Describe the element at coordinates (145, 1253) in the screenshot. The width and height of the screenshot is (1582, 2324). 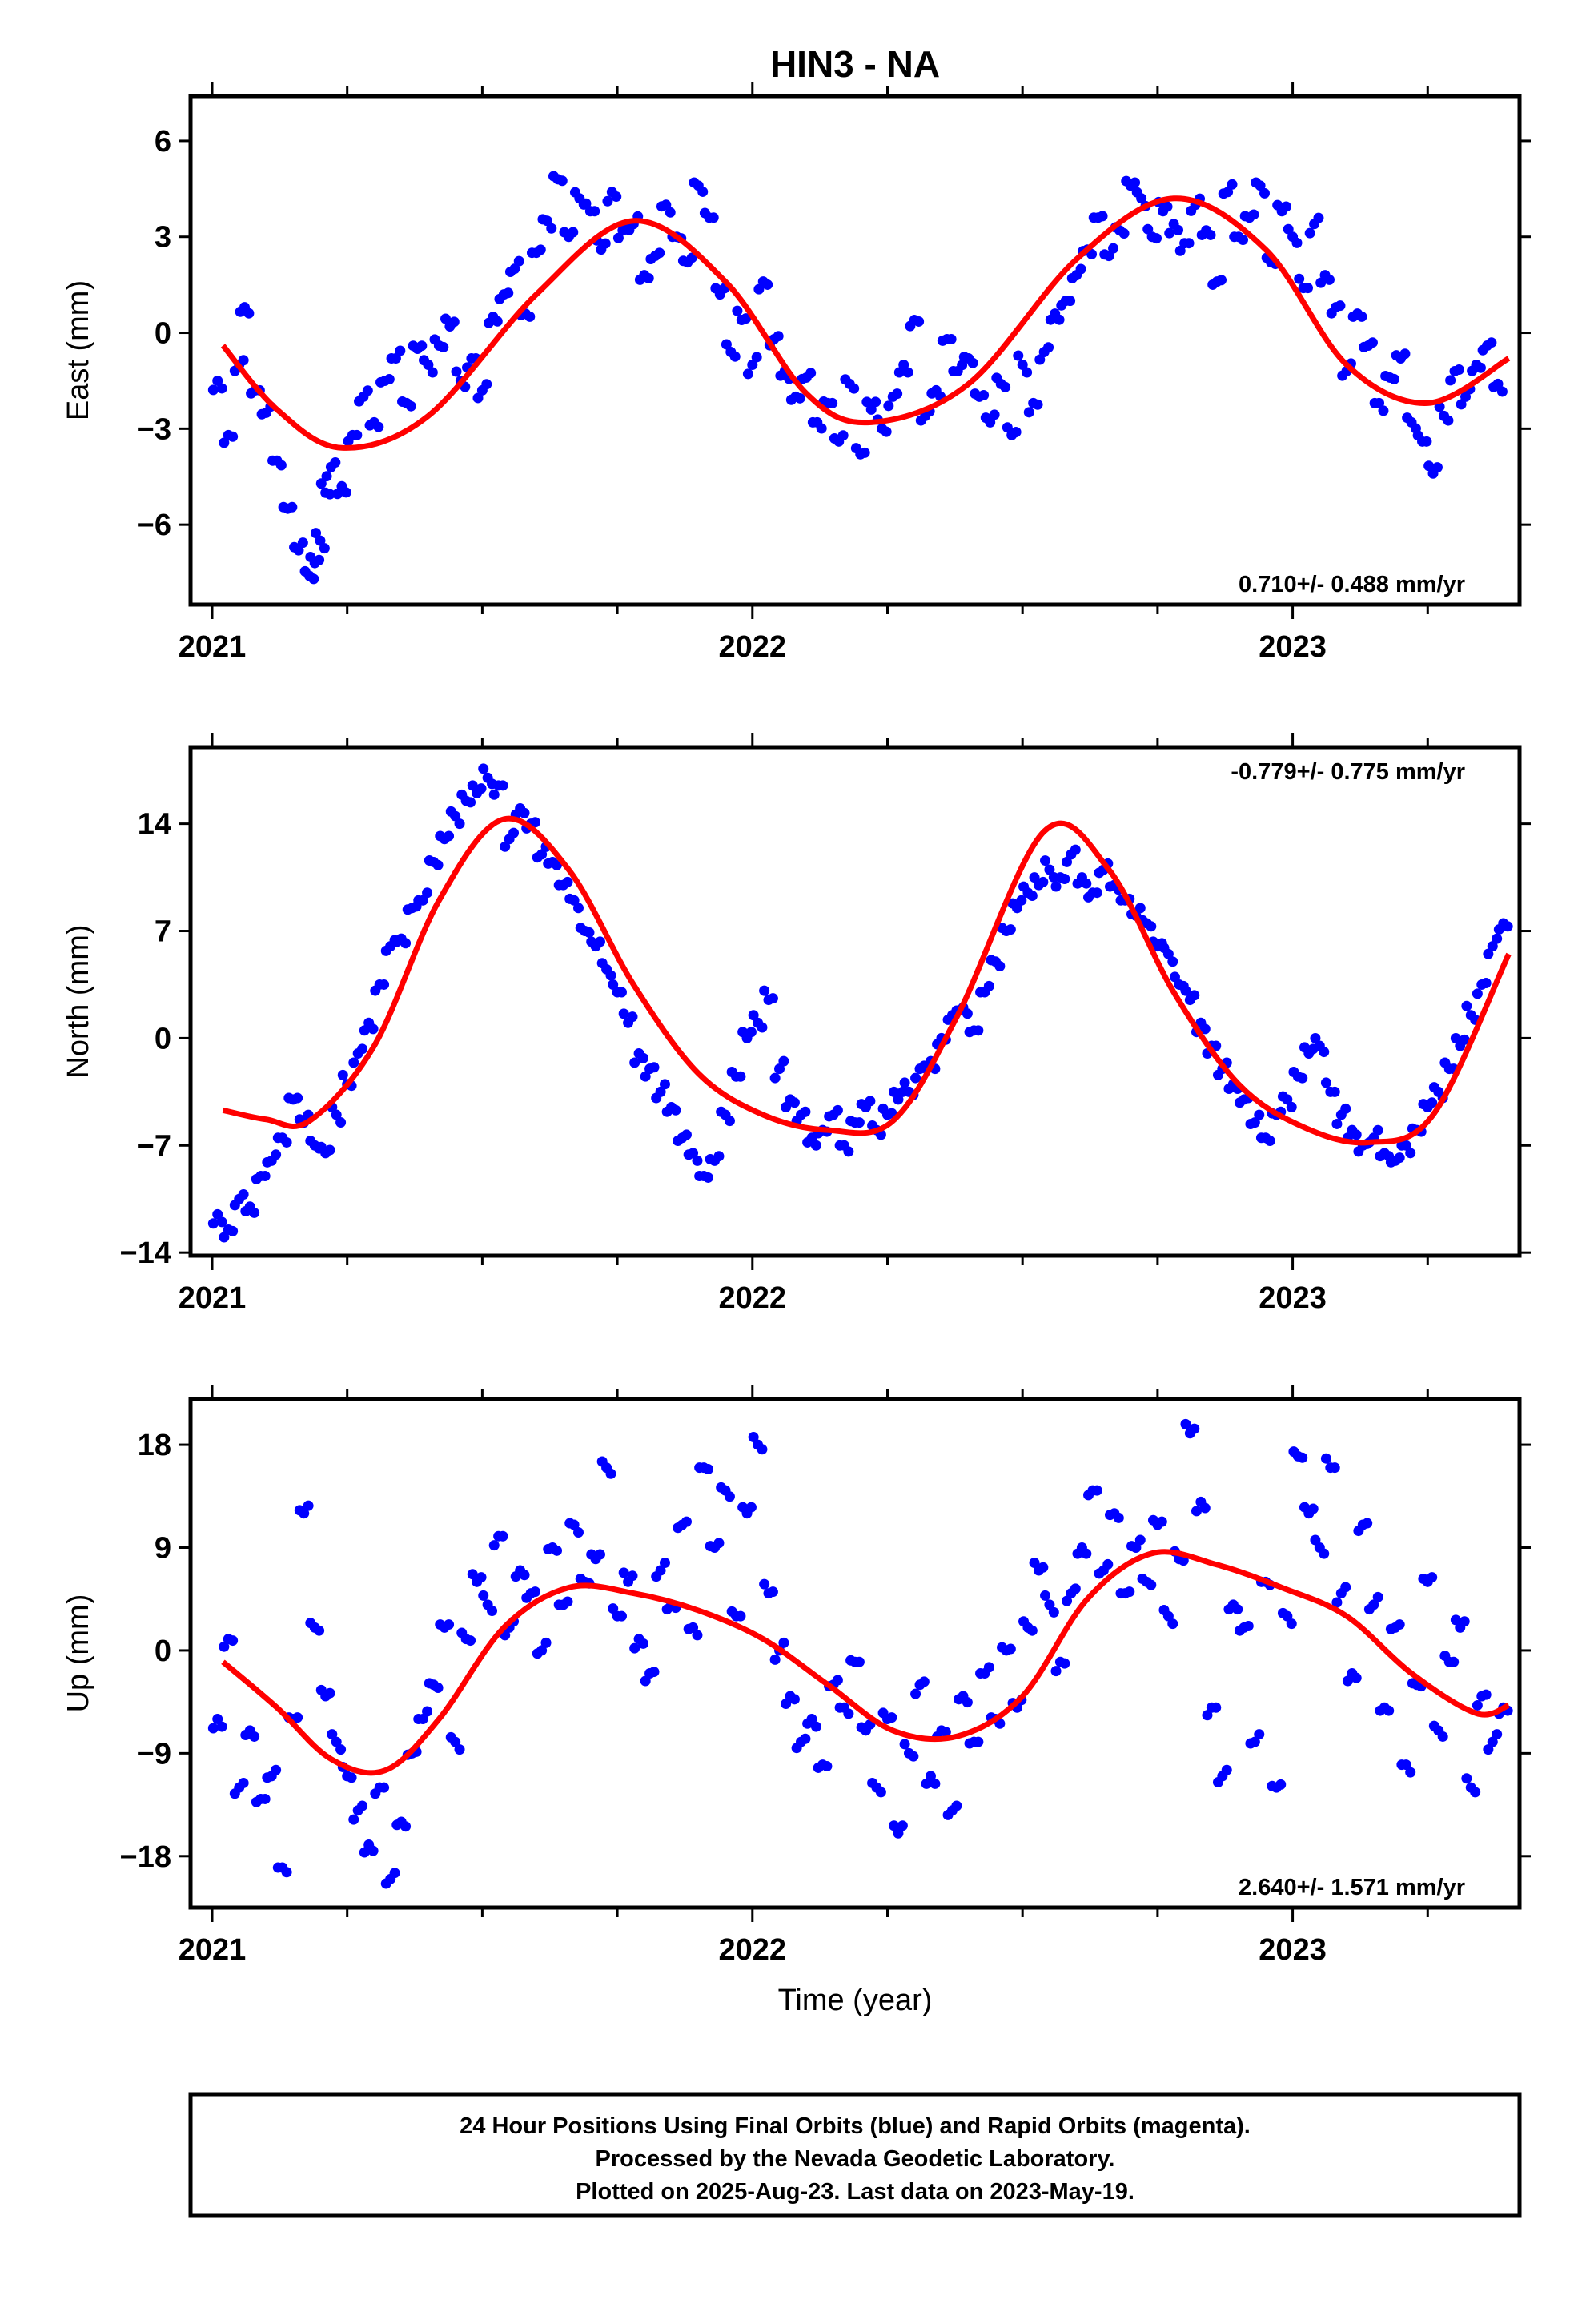
I see `y-tick-label: −14` at that location.